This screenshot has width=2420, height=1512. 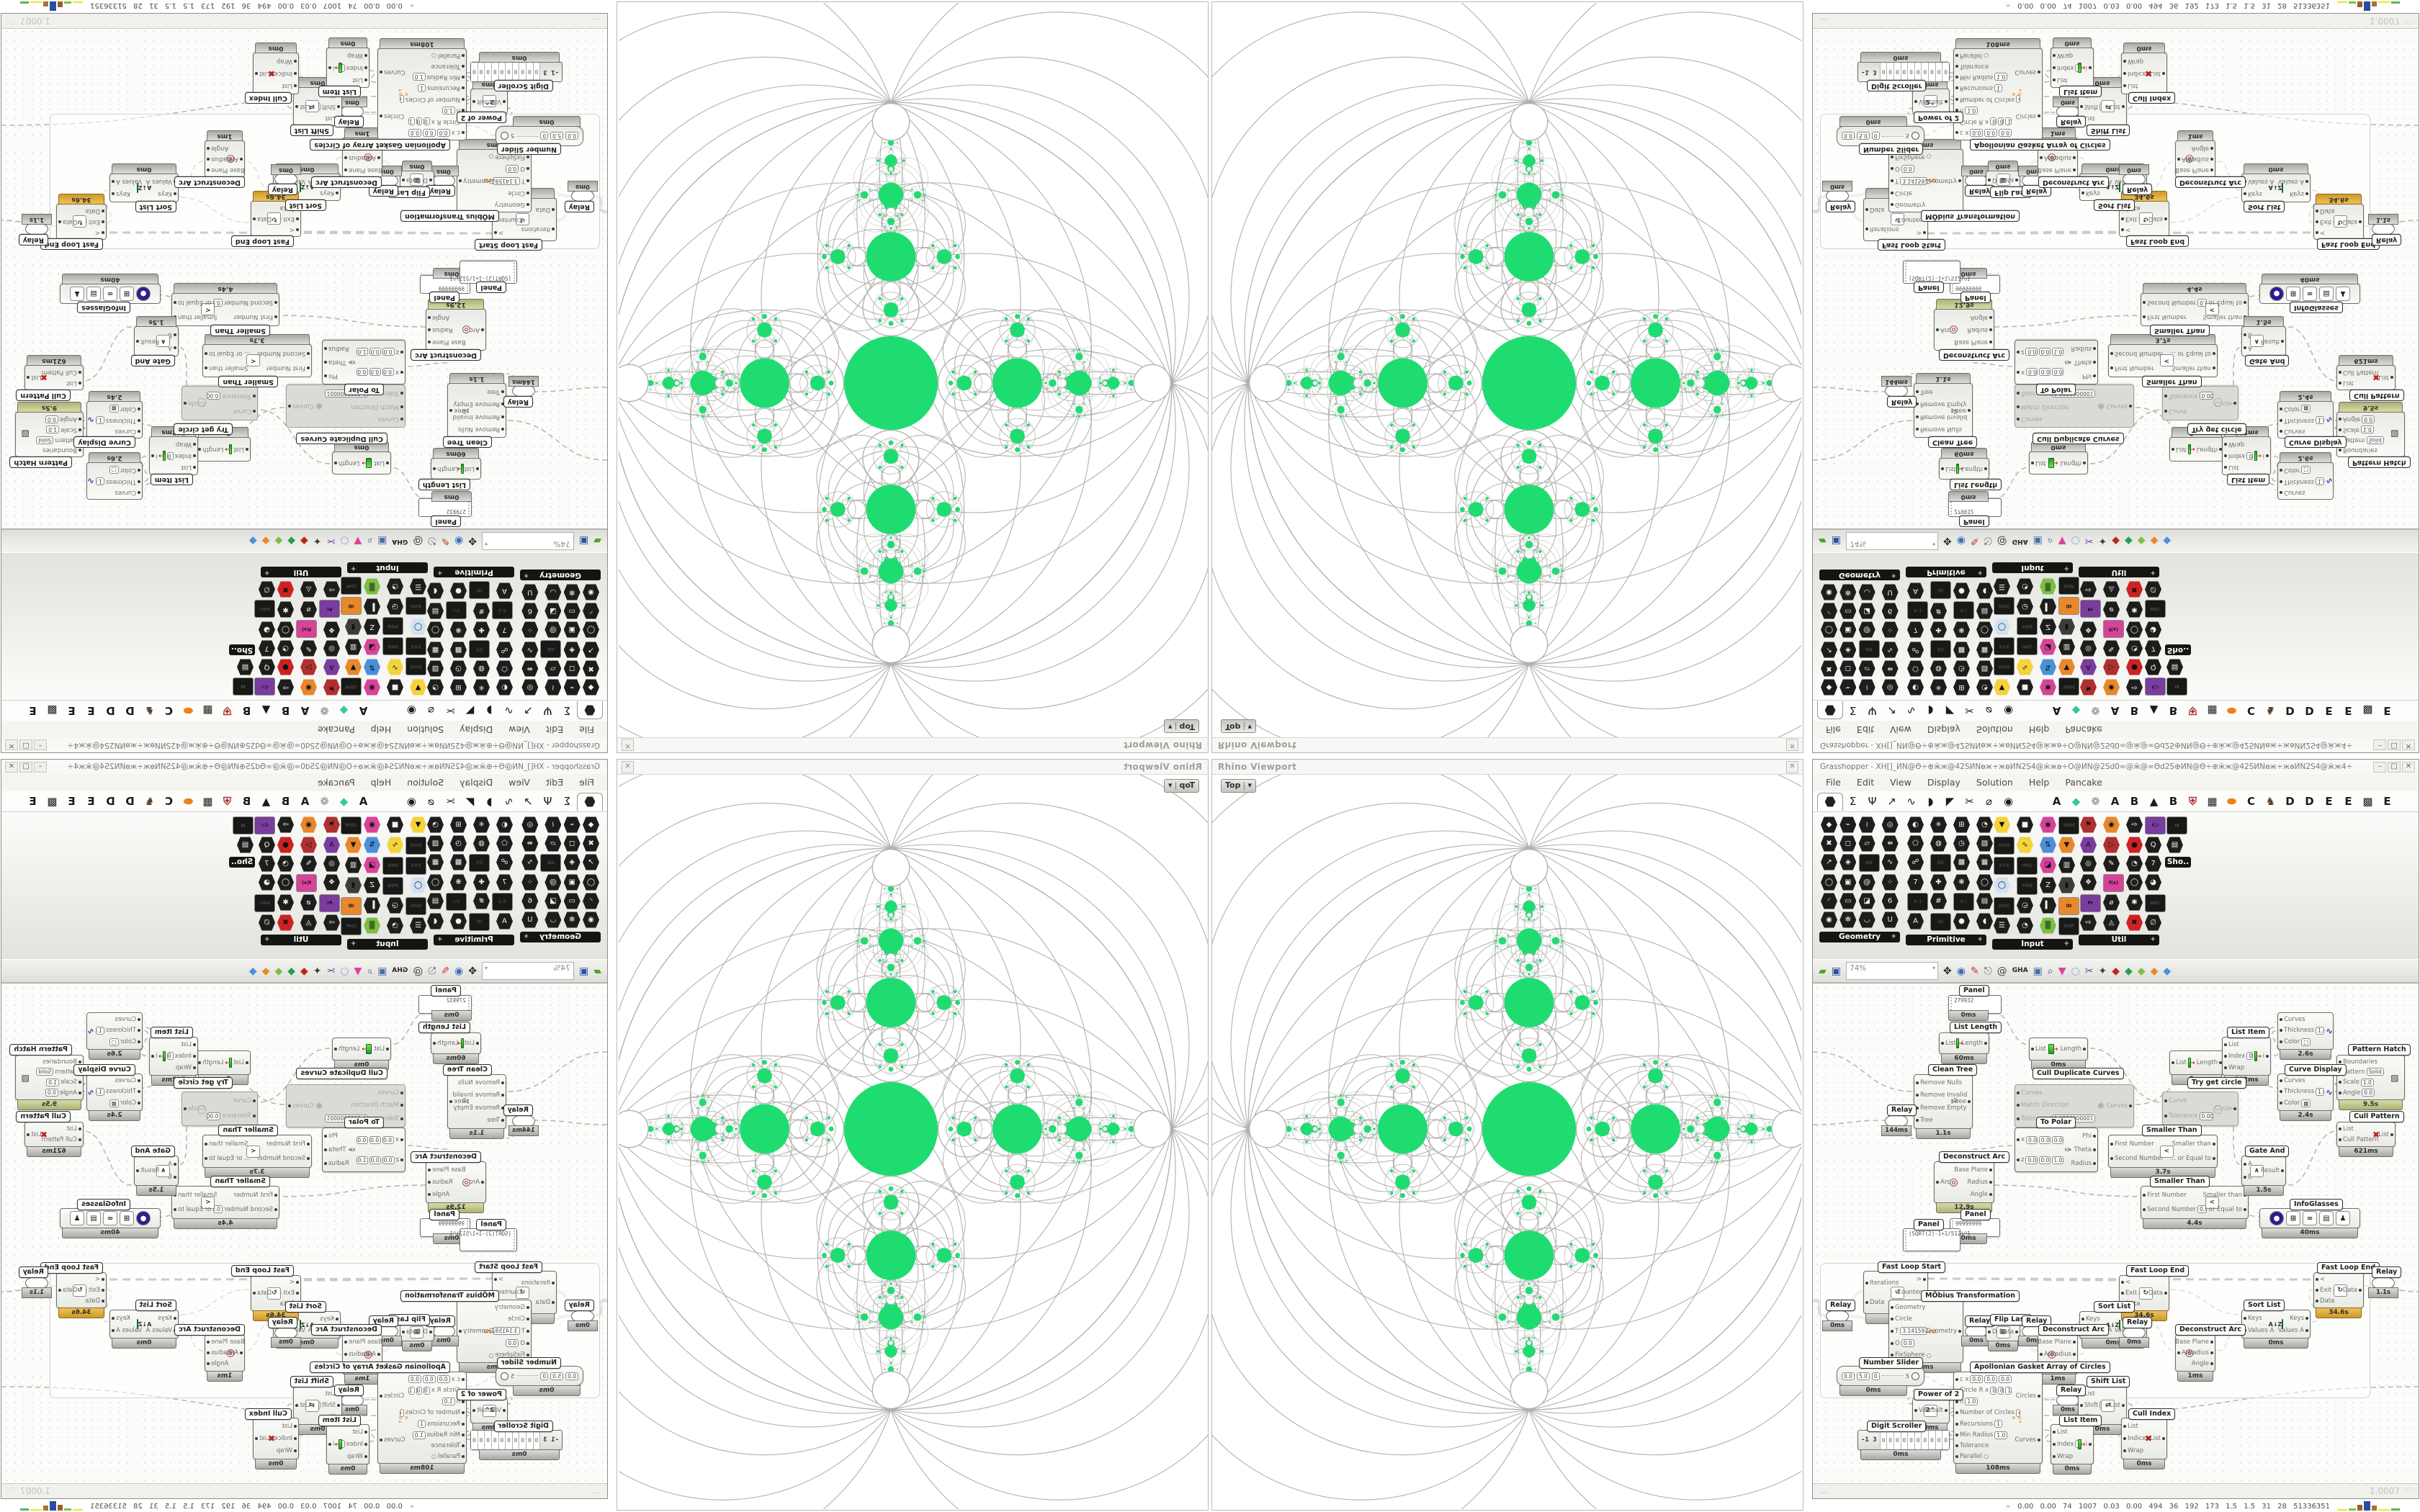 What do you see at coordinates (285, 609) in the screenshot?
I see `palette-icon: ✱` at bounding box center [285, 609].